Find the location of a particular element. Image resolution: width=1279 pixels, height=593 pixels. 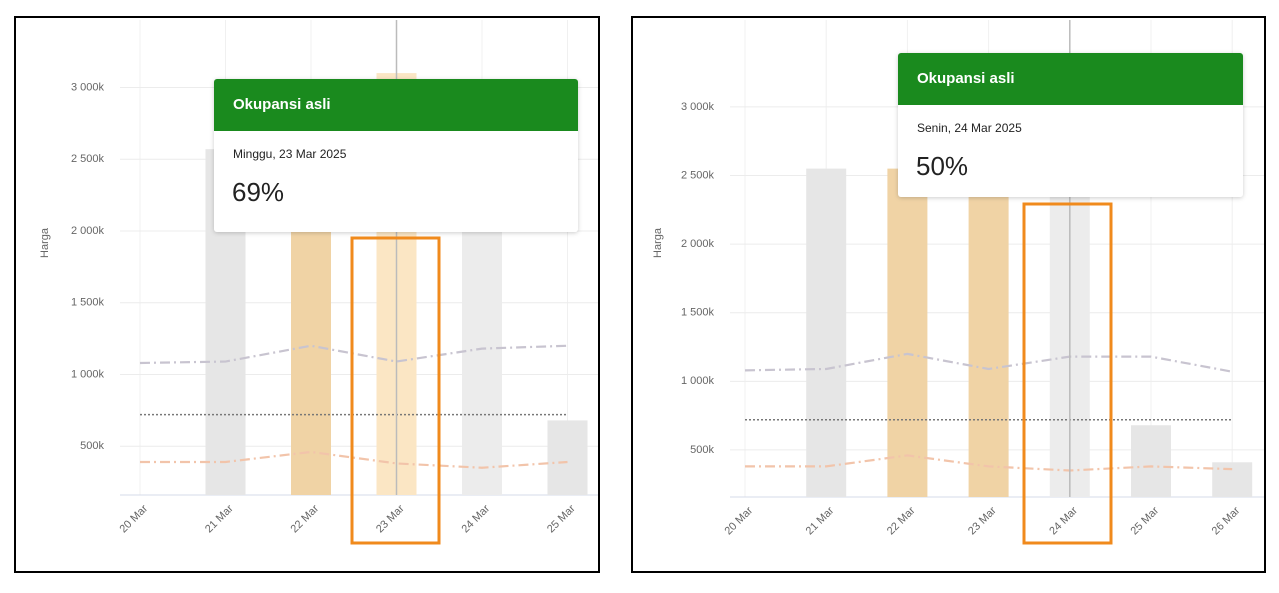

tooltip: Okupansi asli Senin, 24 Mar 2025 50% is located at coordinates (1070, 125).